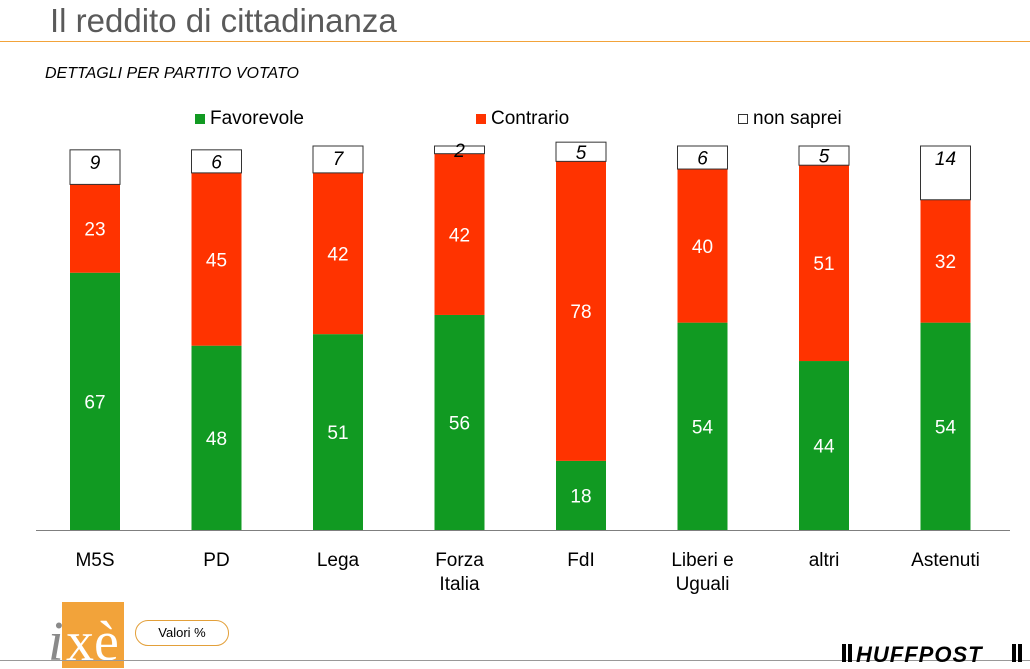 The width and height of the screenshot is (1030, 669). What do you see at coordinates (56, 639) in the screenshot?
I see `svg-text: i` at bounding box center [56, 639].